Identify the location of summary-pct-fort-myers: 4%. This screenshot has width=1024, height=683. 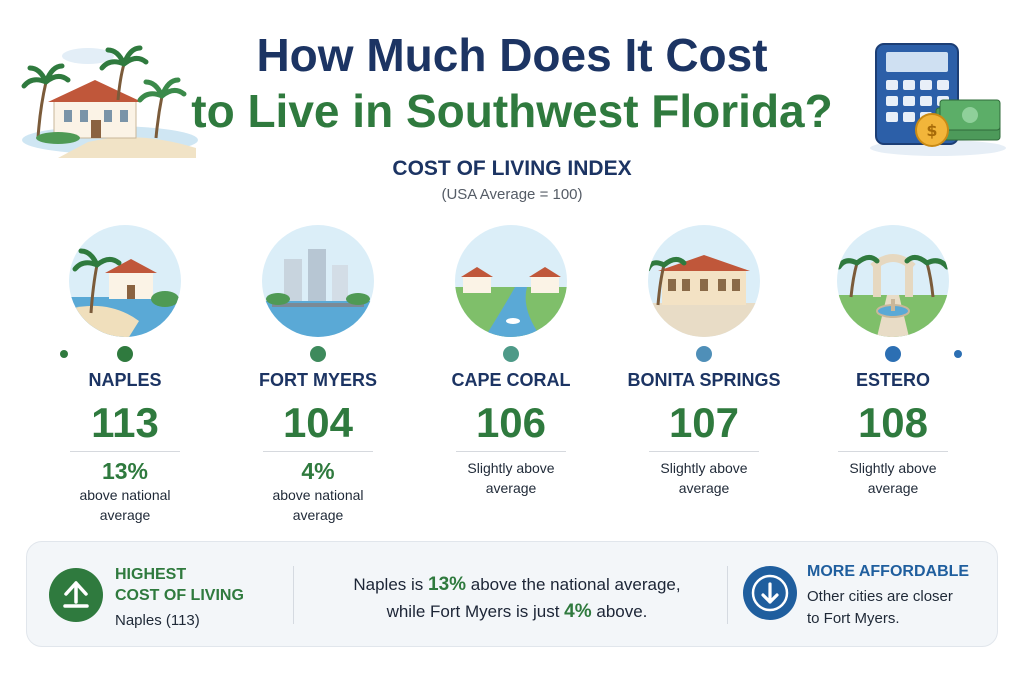
(578, 611).